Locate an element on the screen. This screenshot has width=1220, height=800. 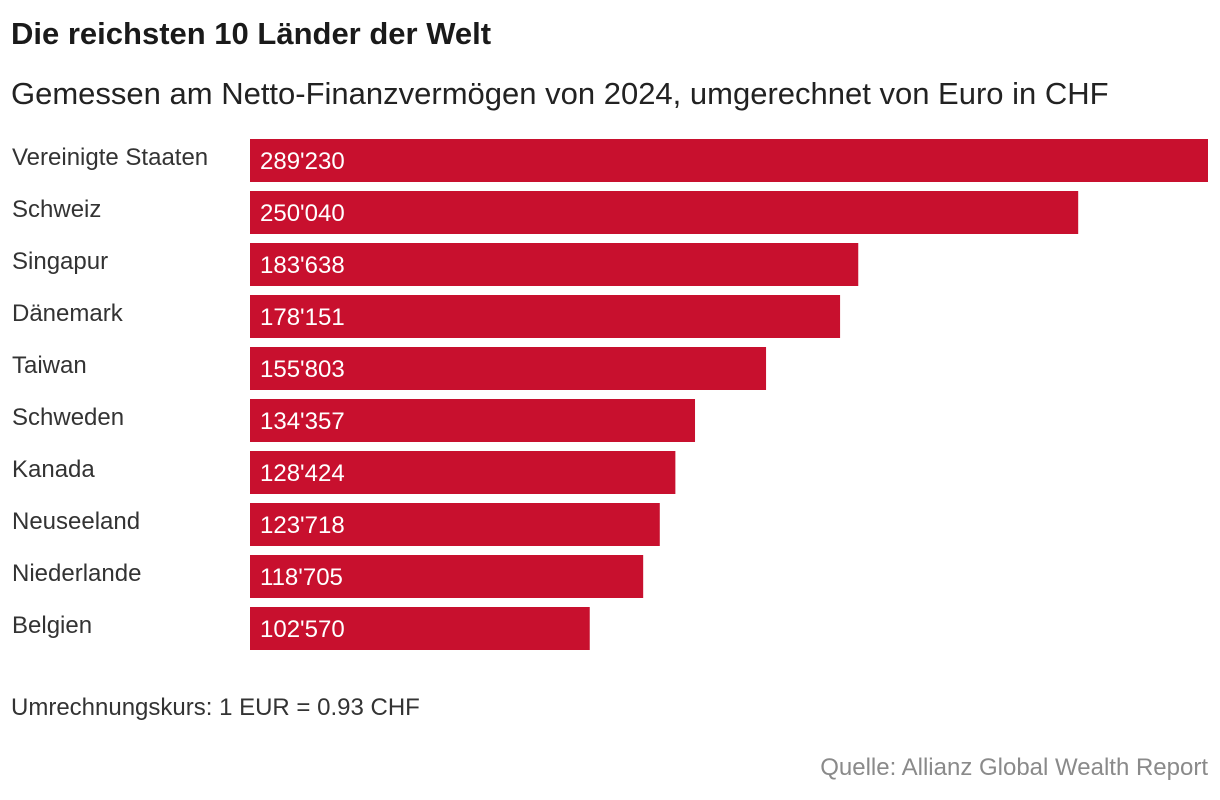
category-label: Neuseeland is located at coordinates (76, 521).